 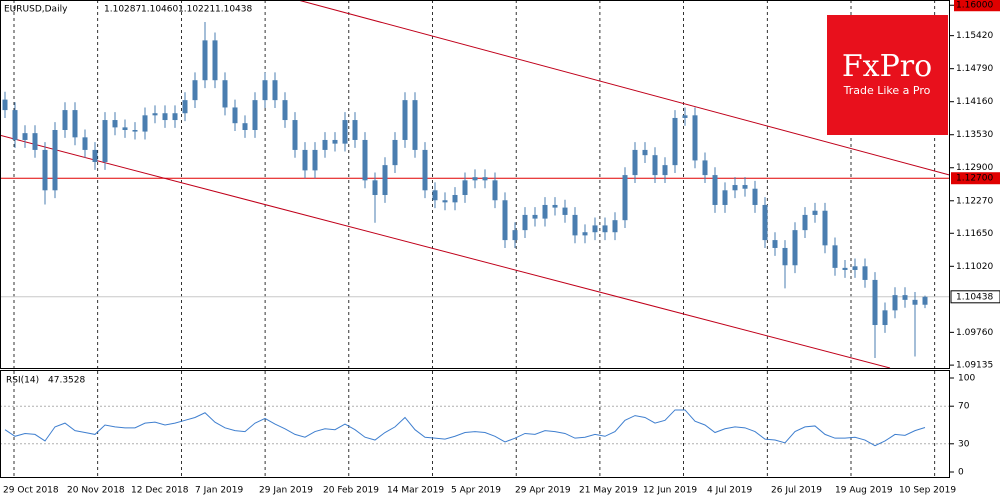 What do you see at coordinates (887, 66) in the screenshot?
I see `logo-brand: FxPro` at bounding box center [887, 66].